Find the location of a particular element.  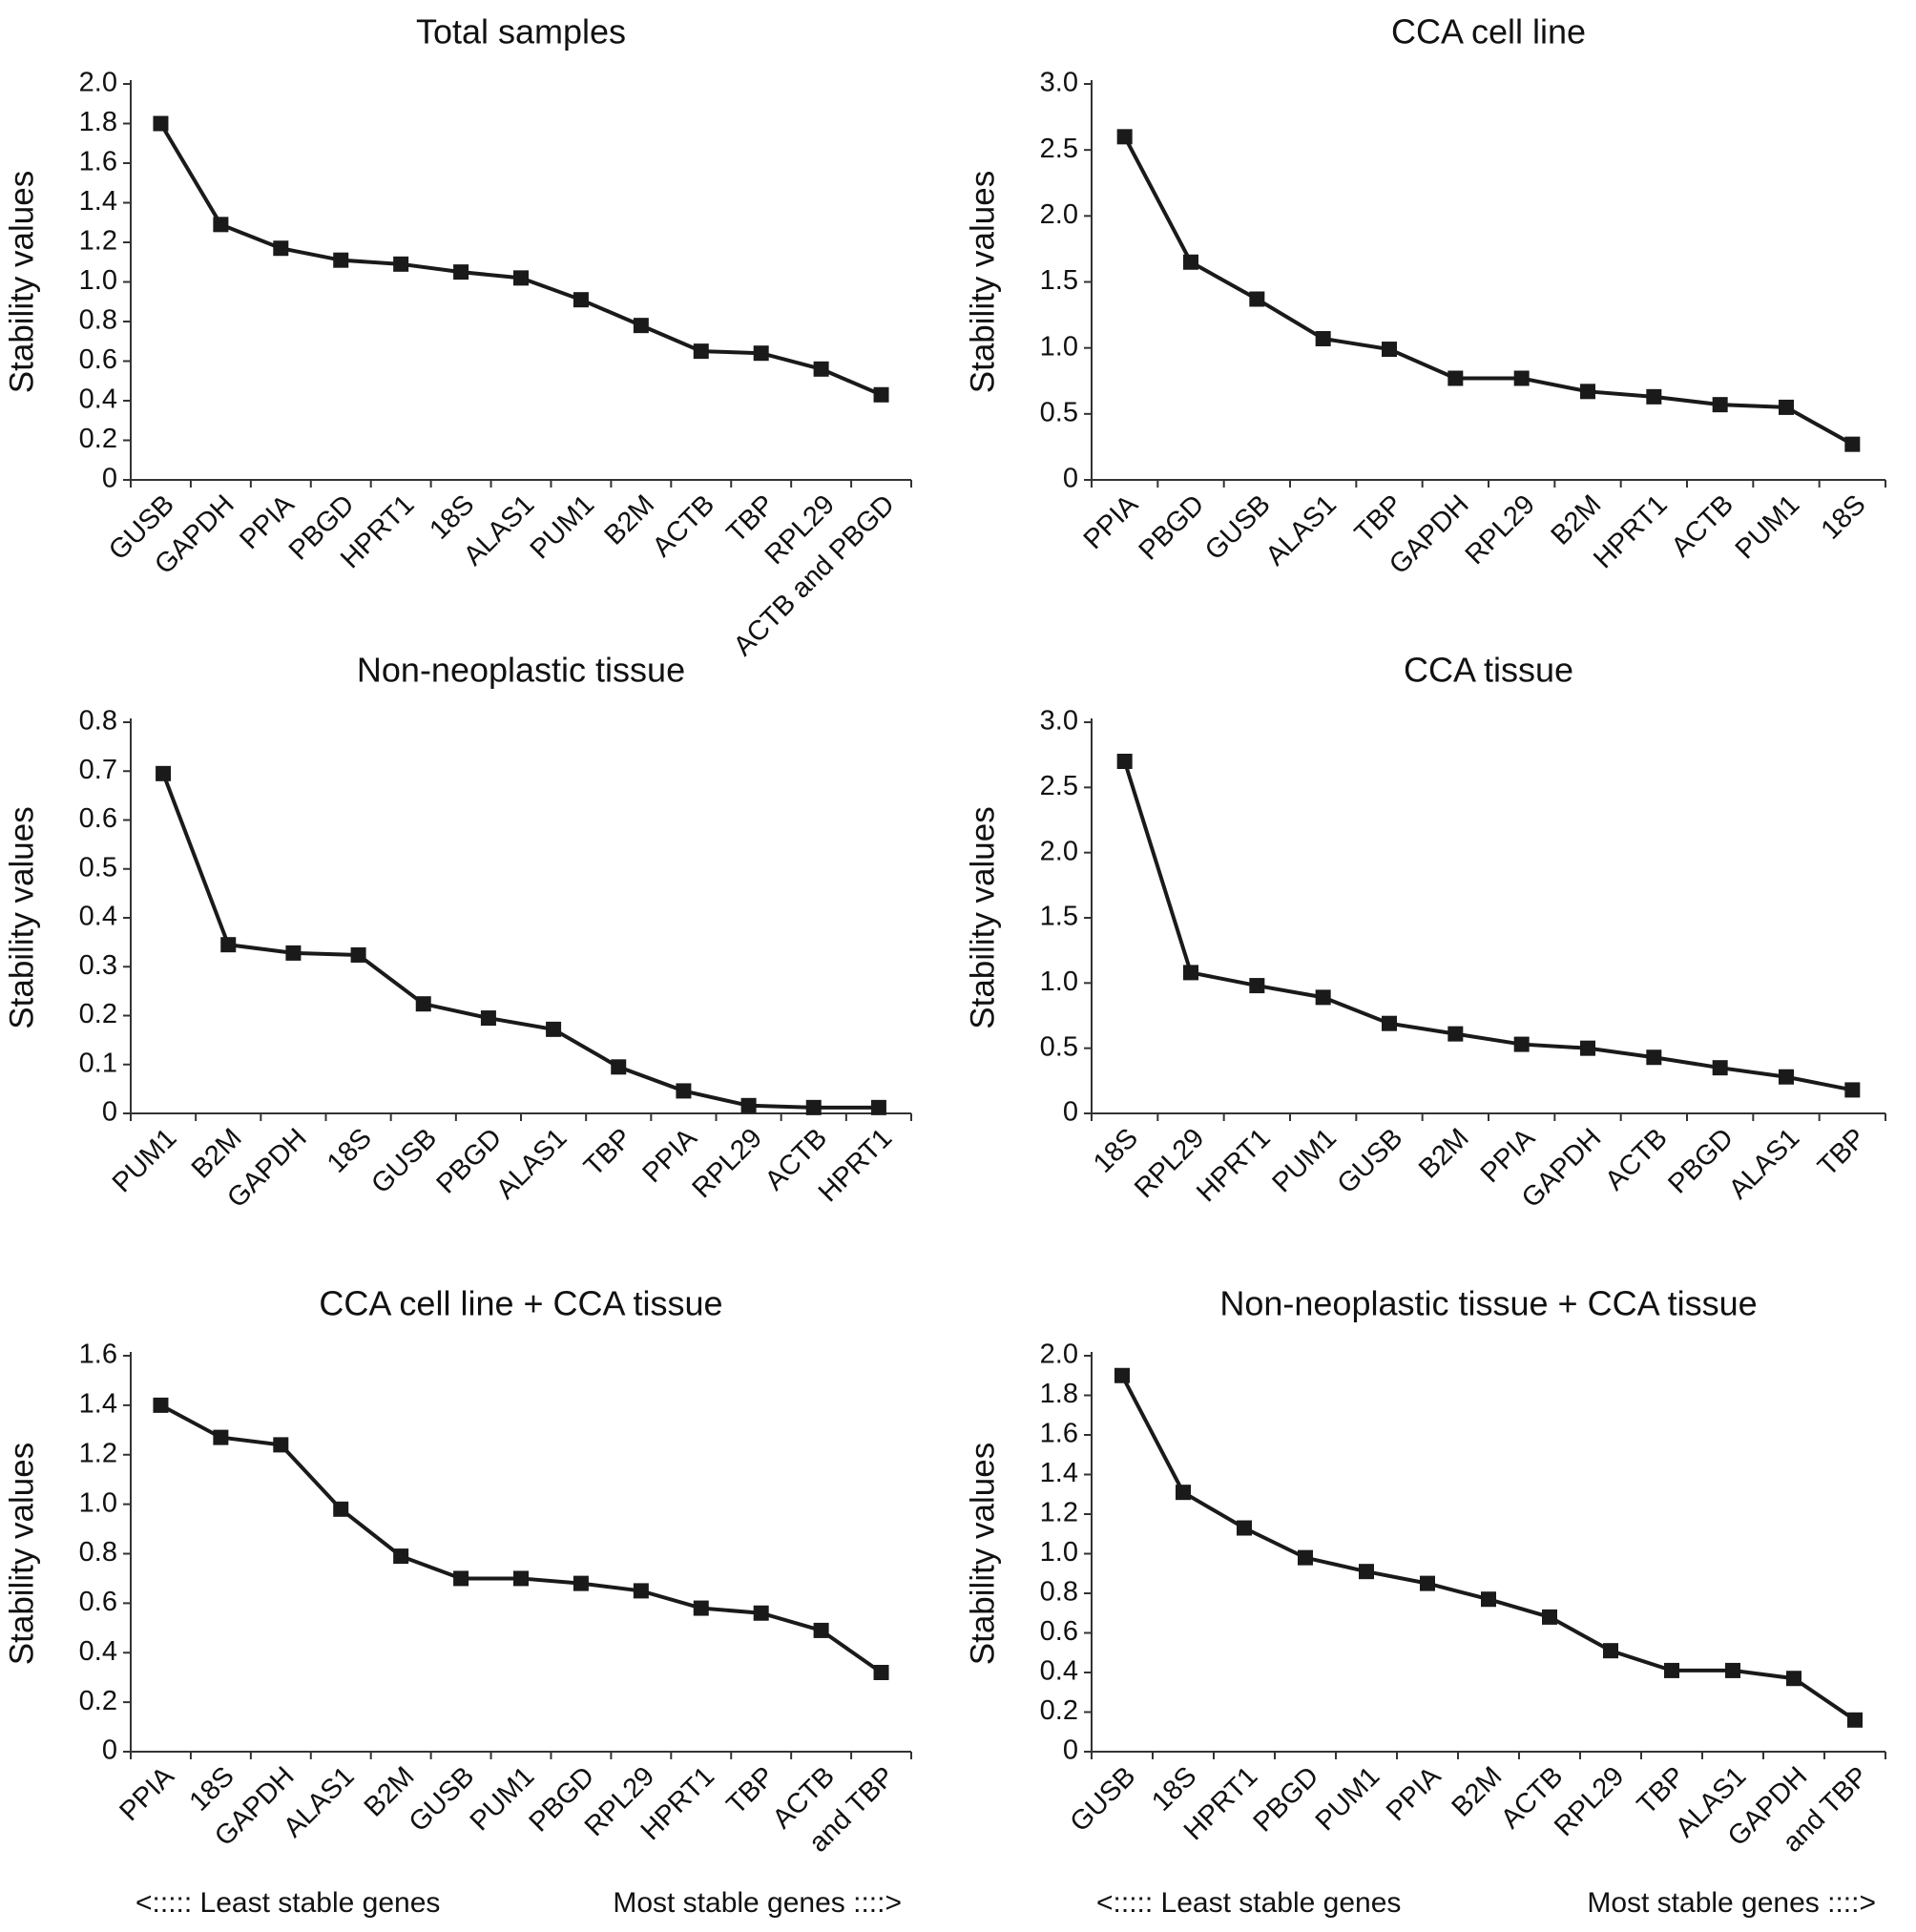

y-tick-label: 0.7 is located at coordinates (98, 770).